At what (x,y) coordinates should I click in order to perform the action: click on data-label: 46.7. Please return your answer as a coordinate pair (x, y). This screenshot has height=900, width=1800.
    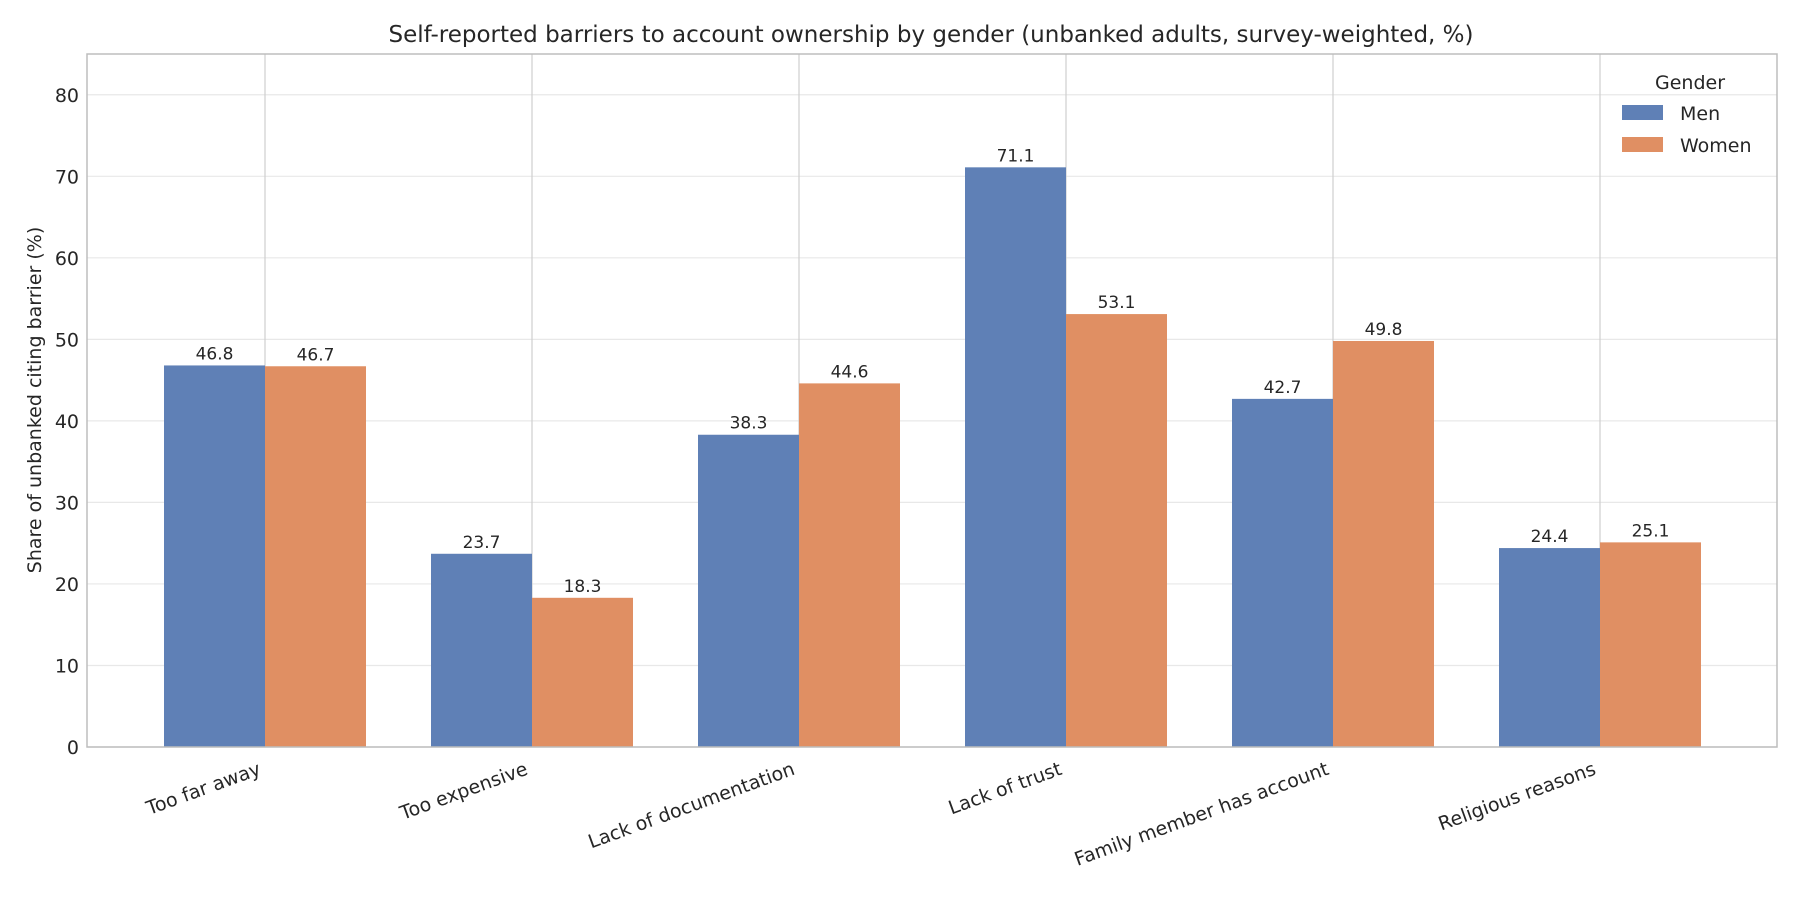
    Looking at the image, I should click on (316, 355).